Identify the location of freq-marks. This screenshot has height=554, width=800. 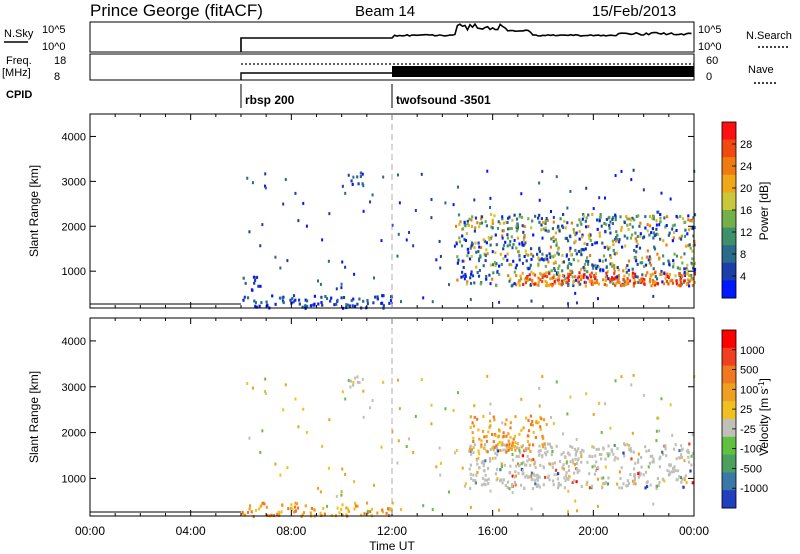
(467, 71).